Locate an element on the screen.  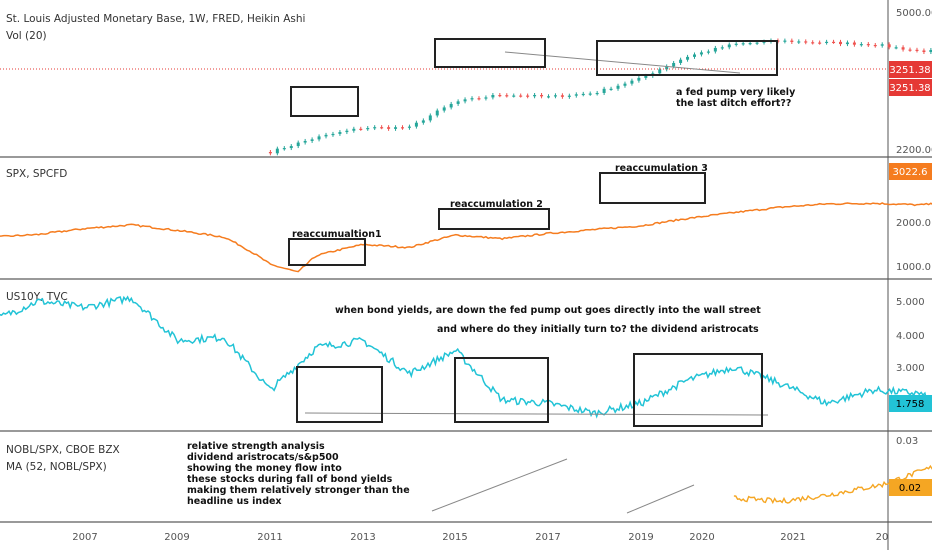
us10y-pane-title: US10Y, TVC is located at coordinates (37, 297).